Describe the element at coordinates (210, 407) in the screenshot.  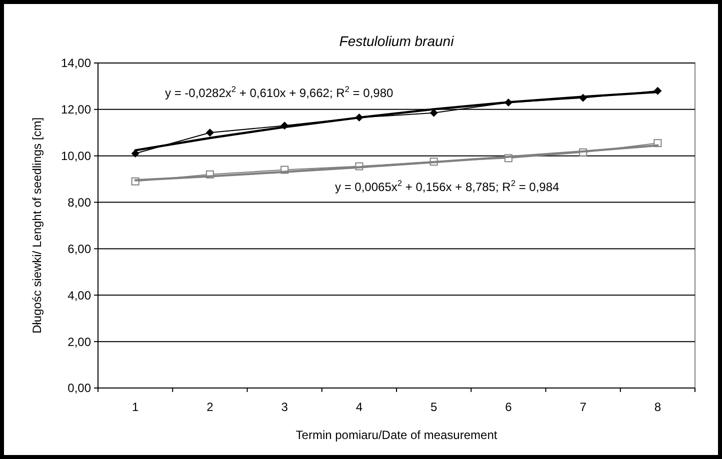
I see `x-tick-label: 2` at that location.